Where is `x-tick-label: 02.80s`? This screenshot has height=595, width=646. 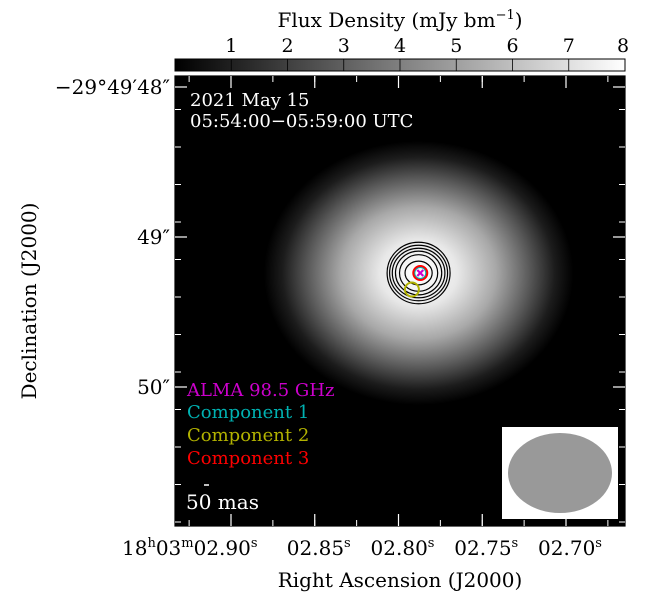
x-tick-label: 02.80s is located at coordinates (403, 548).